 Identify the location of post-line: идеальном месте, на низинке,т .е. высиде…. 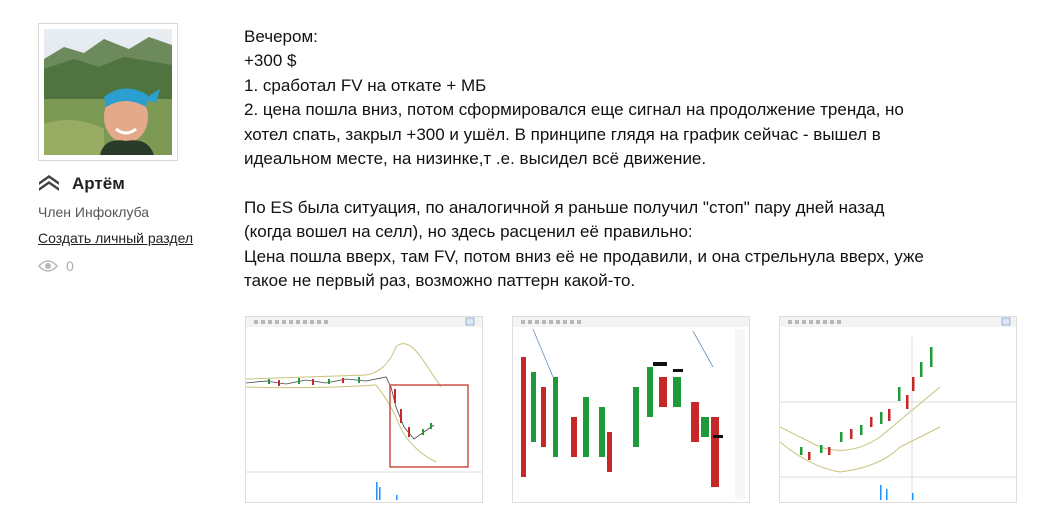
(475, 159).